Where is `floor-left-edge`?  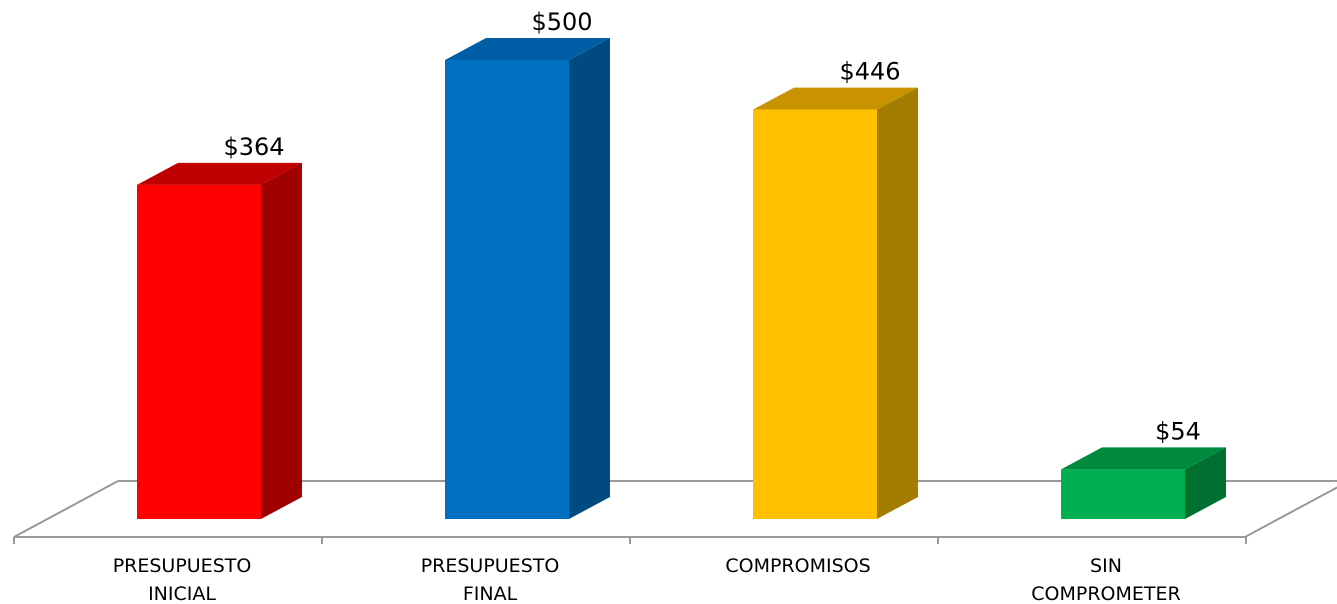
floor-left-edge is located at coordinates (66, 509).